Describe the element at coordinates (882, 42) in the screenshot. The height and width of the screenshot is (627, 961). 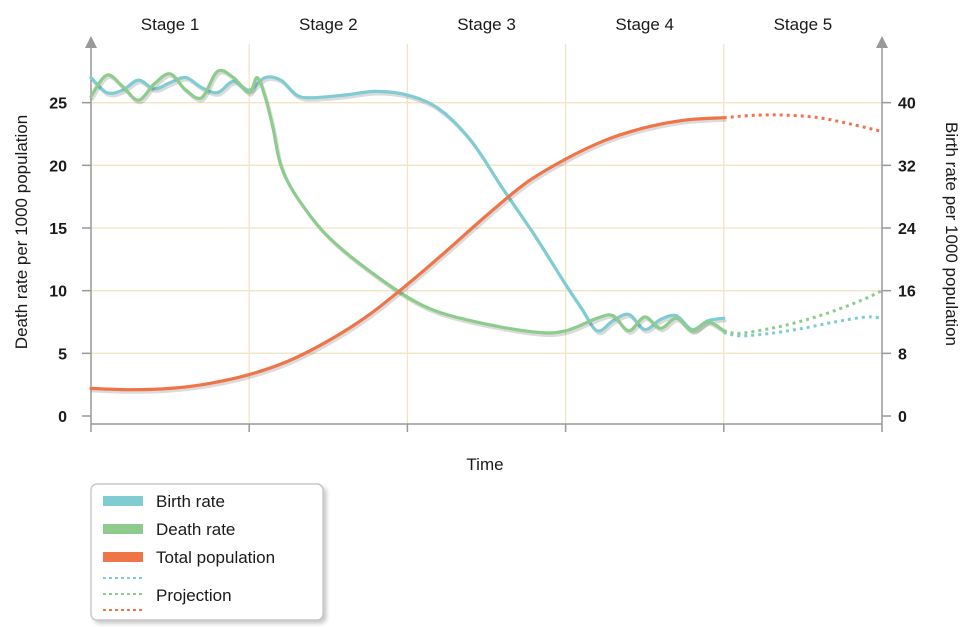
I see `right-axis-arrow-icon` at that location.